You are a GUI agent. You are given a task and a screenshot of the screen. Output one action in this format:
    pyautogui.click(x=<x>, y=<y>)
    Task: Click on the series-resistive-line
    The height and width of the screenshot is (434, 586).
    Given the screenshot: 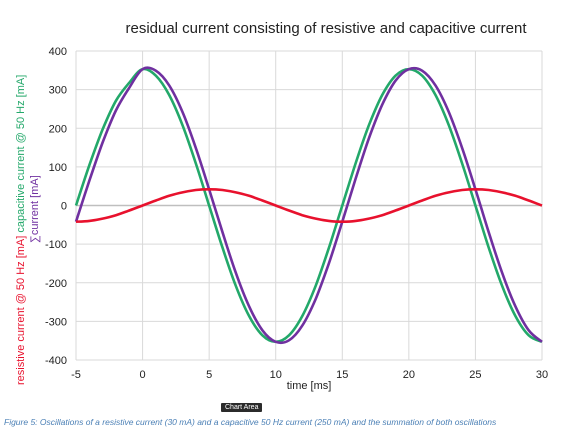 What is the action you would take?
    pyautogui.click(x=309, y=205)
    